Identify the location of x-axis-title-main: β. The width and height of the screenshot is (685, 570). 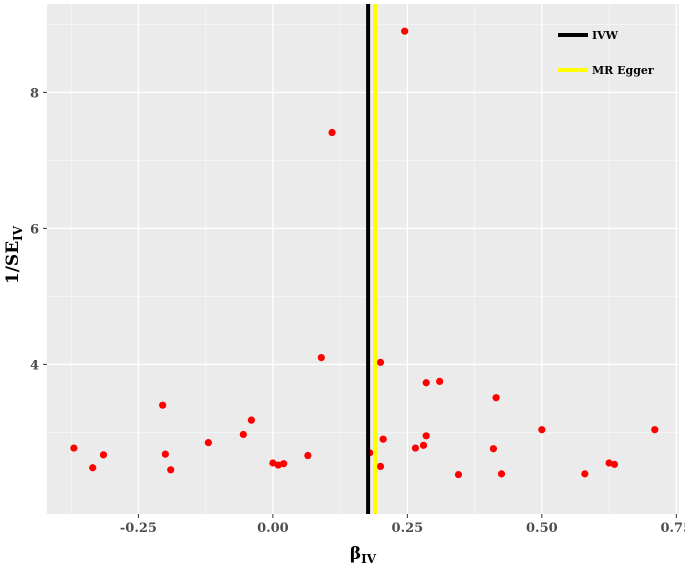
(355, 554).